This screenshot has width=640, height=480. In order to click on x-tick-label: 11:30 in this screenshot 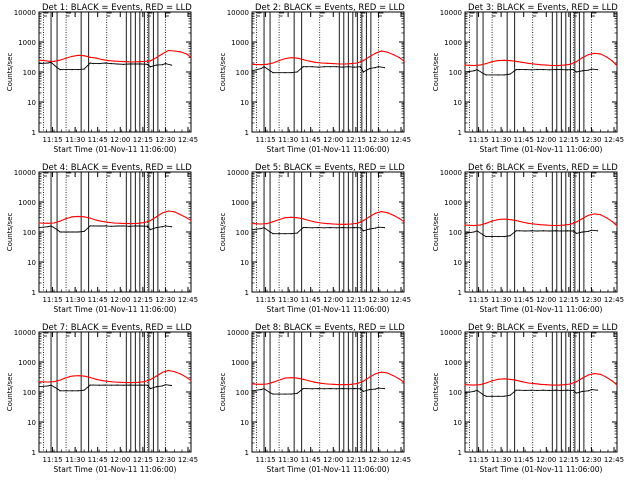, I will do `click(501, 140)`.